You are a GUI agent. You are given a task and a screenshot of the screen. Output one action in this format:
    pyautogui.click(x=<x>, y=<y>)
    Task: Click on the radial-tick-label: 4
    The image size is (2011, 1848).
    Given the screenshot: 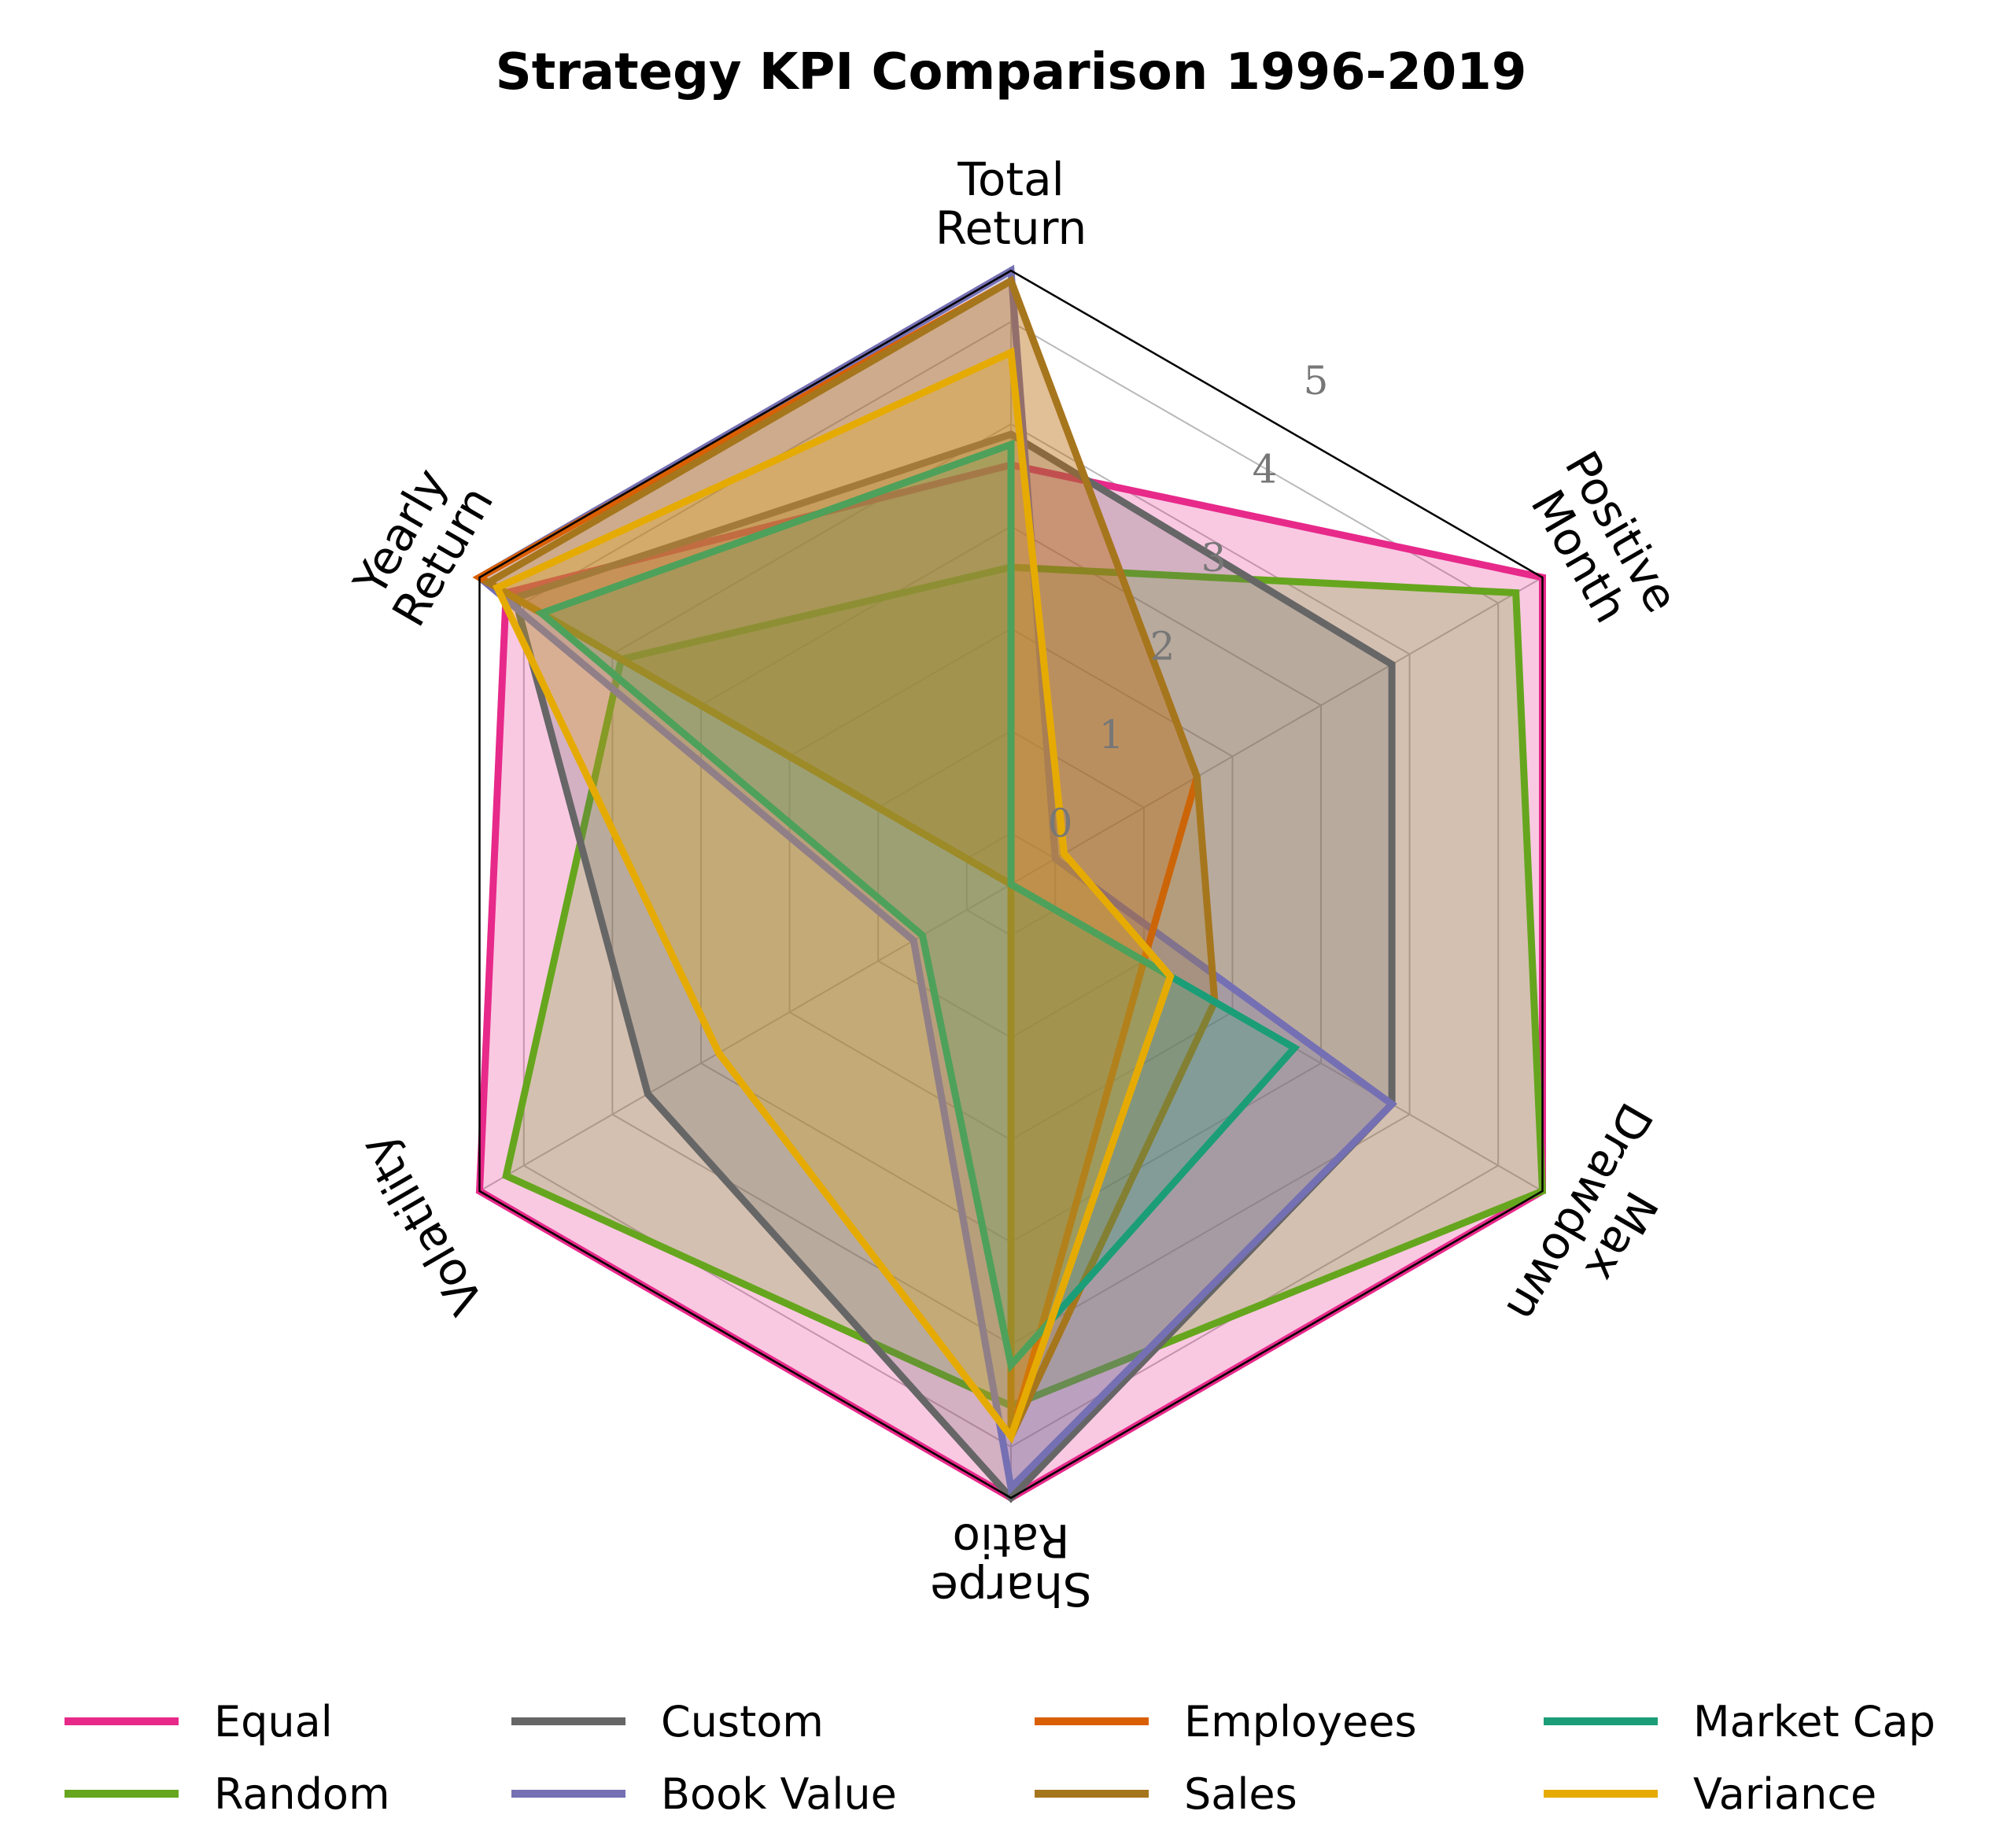 What is the action you would take?
    pyautogui.click(x=1266, y=469)
    